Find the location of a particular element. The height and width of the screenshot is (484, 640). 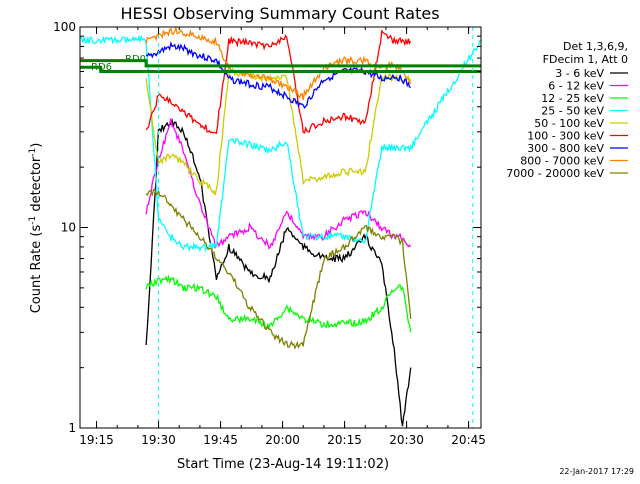

series-line-7000-20000-kev is located at coordinates (278, 269).